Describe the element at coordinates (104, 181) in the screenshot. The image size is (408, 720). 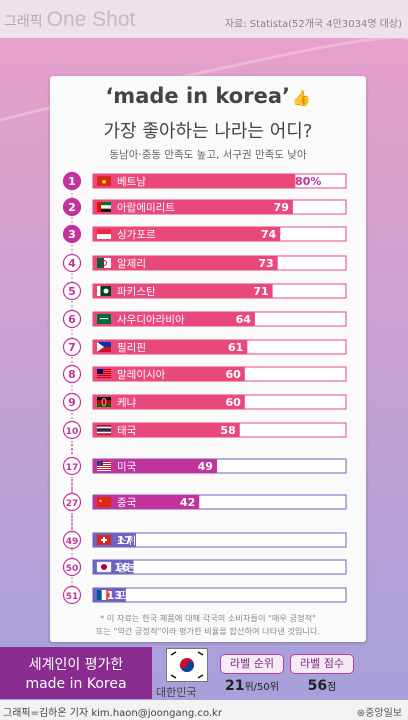
I see `vn-flag-icon: ★` at that location.